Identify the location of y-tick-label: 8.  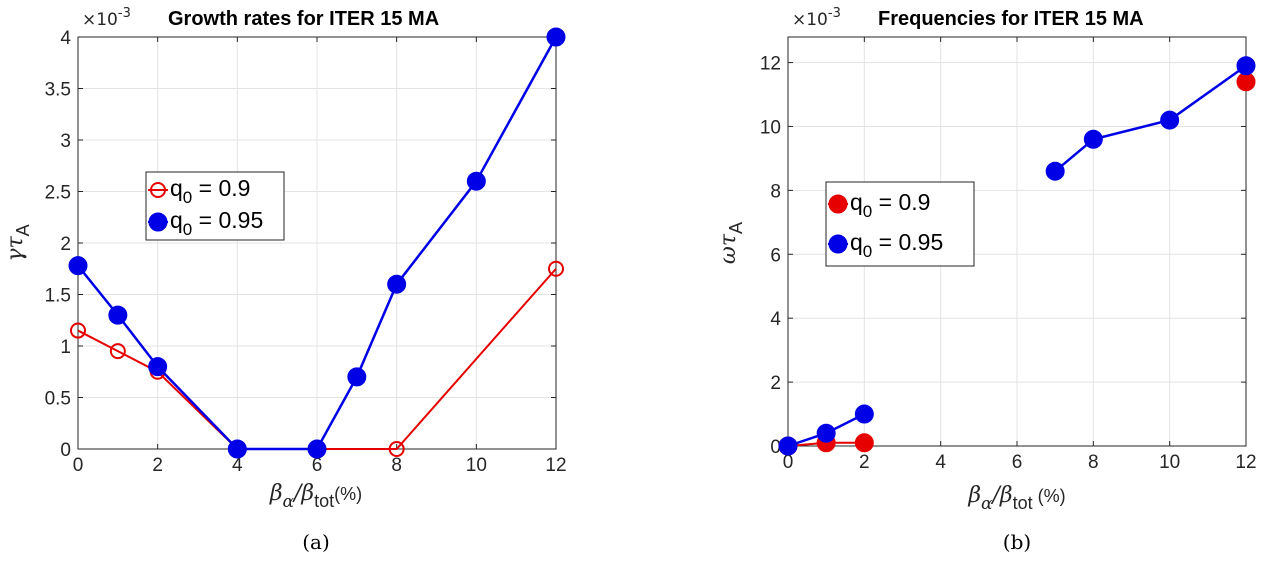
(775, 191).